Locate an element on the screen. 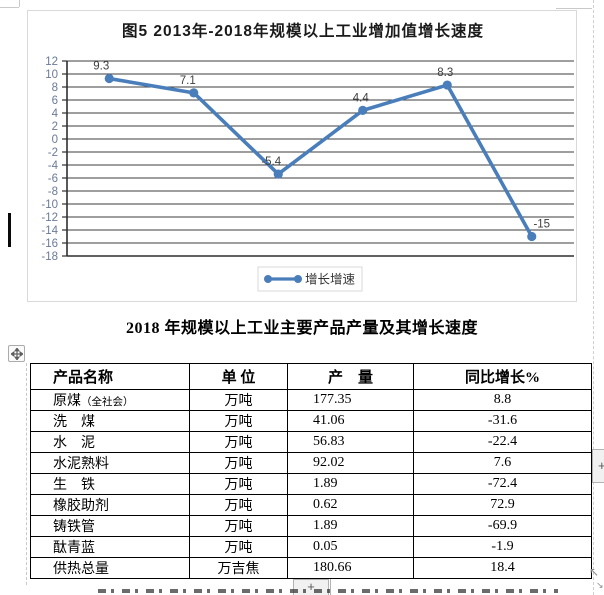 The height and width of the screenshot is (595, 604). svg-text: 图5 2013年-2018年规模以上工业增加值增长速度 is located at coordinates (303, 30).